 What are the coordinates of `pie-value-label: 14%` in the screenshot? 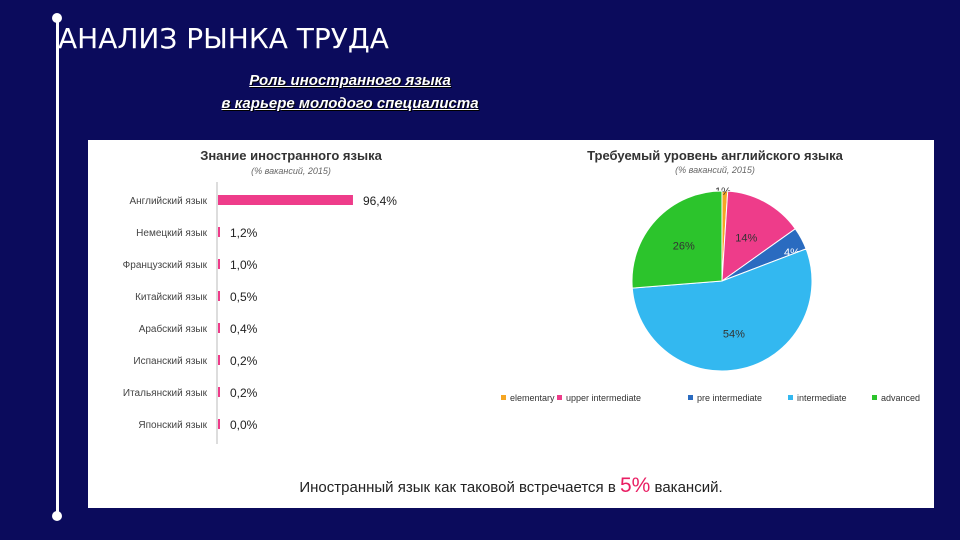 It's located at (746, 238).